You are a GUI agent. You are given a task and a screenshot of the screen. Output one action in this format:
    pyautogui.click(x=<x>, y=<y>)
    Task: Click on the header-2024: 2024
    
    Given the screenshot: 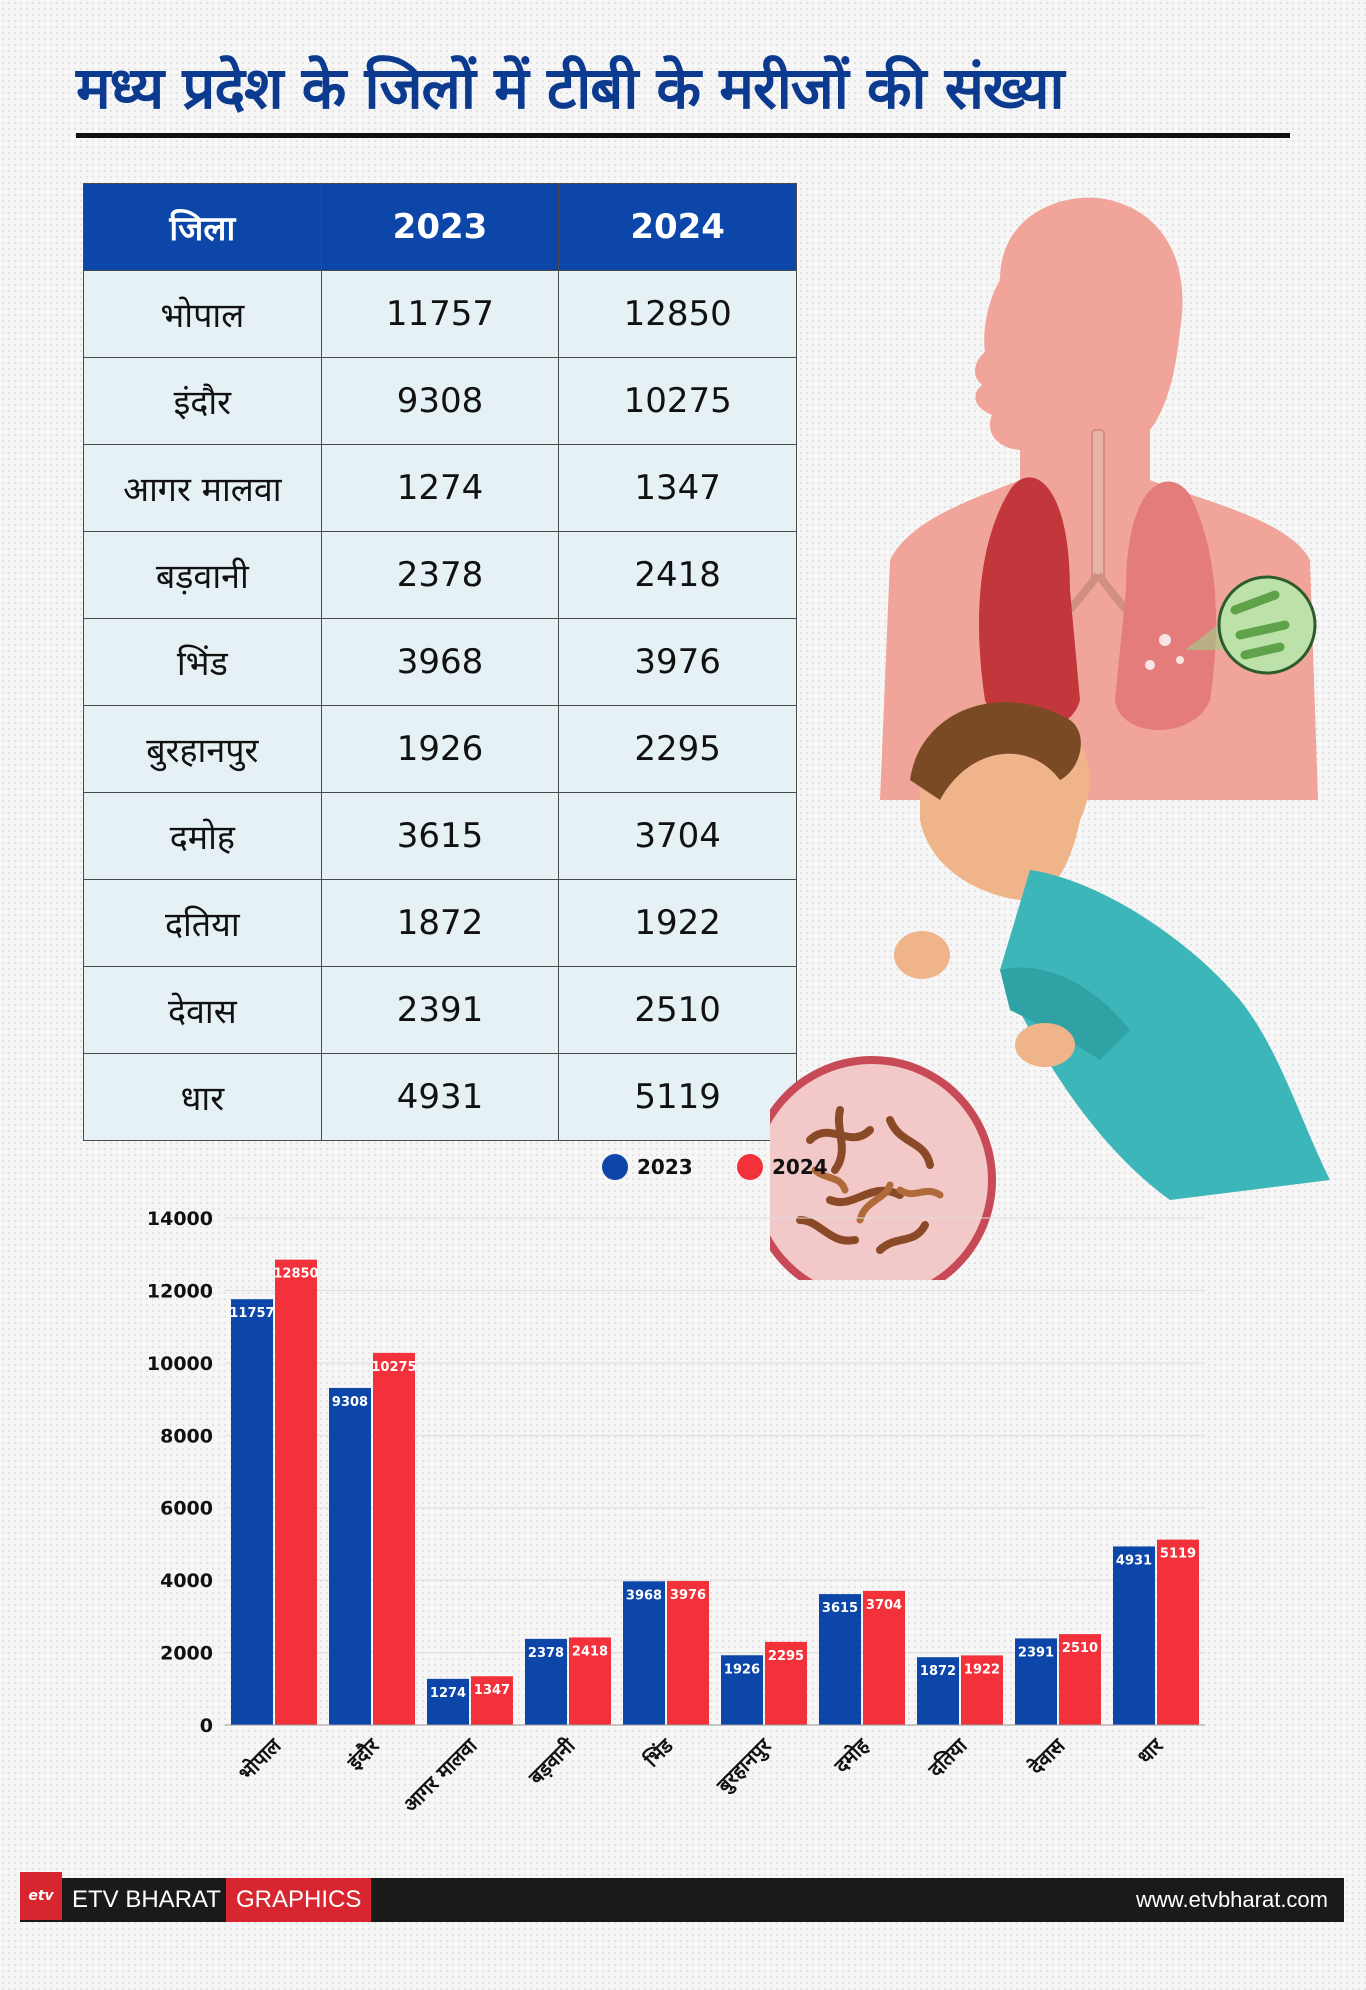 What is the action you would take?
    pyautogui.click(x=677, y=227)
    